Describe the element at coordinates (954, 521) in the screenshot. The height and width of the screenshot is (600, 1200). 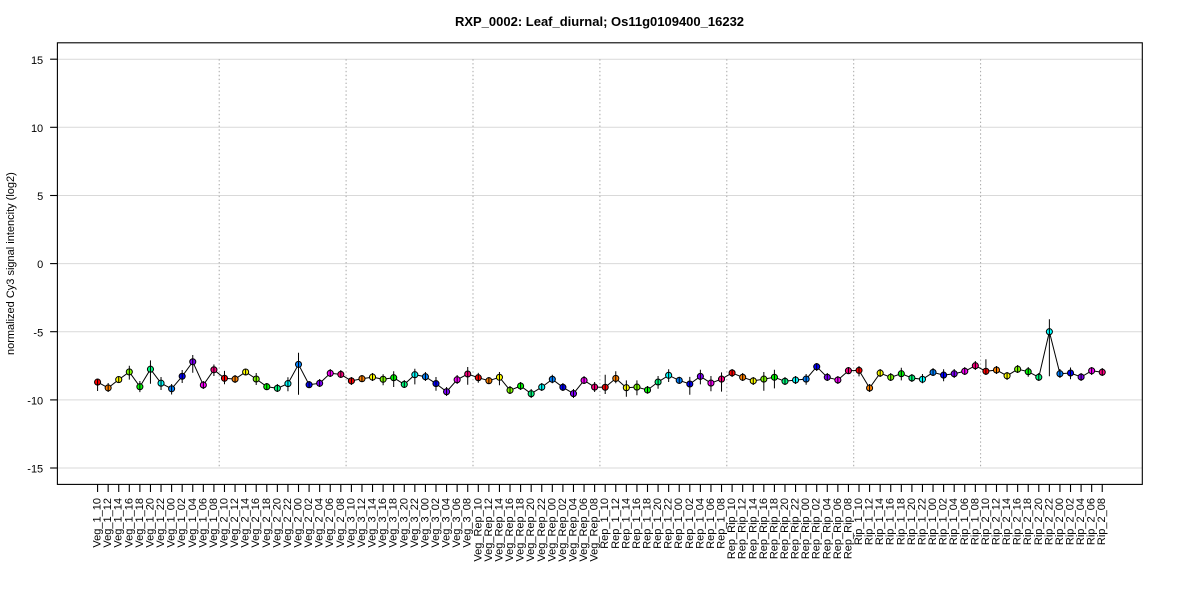
I see `svg-text: Rip_1_04` at that location.